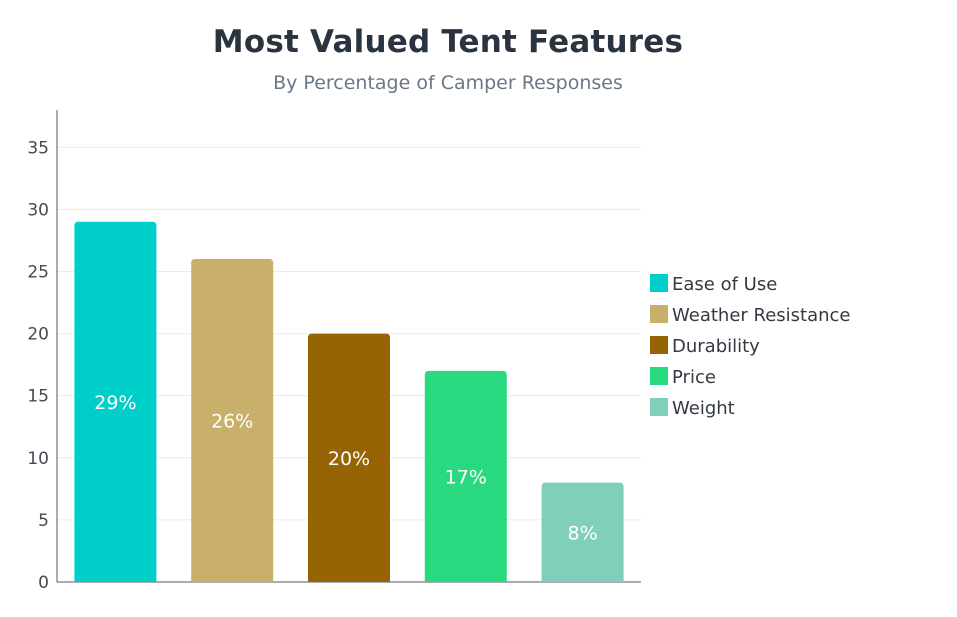  I want to click on data-label: 20%, so click(349, 459).